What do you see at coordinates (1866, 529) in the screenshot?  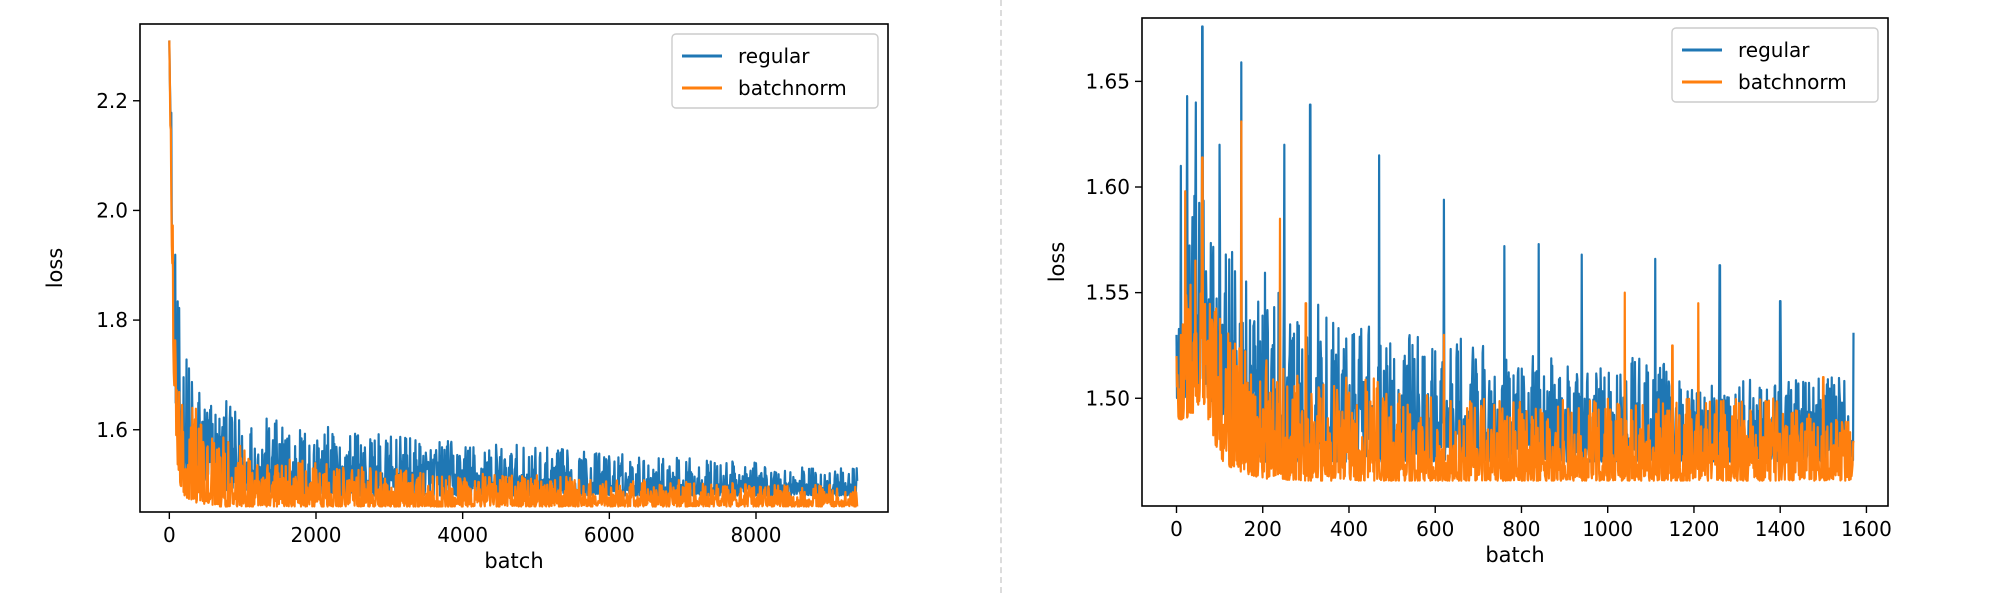 I see `x-tick-label-right-8: 1600` at bounding box center [1866, 529].